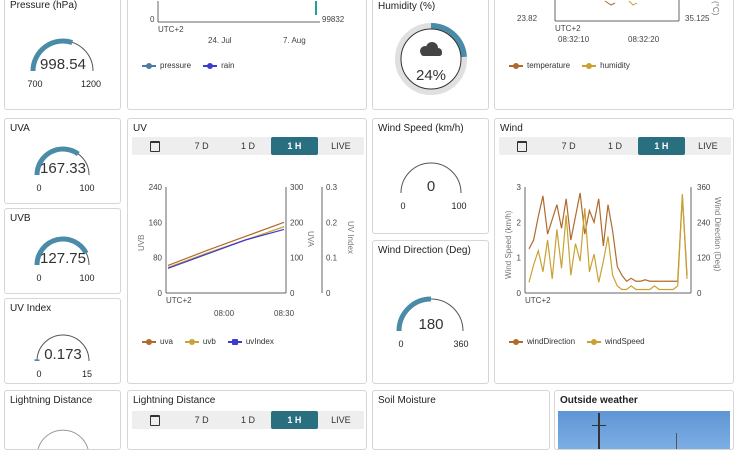  What do you see at coordinates (226, 248) in the screenshot?
I see `series-line-uvIndex` at bounding box center [226, 248].